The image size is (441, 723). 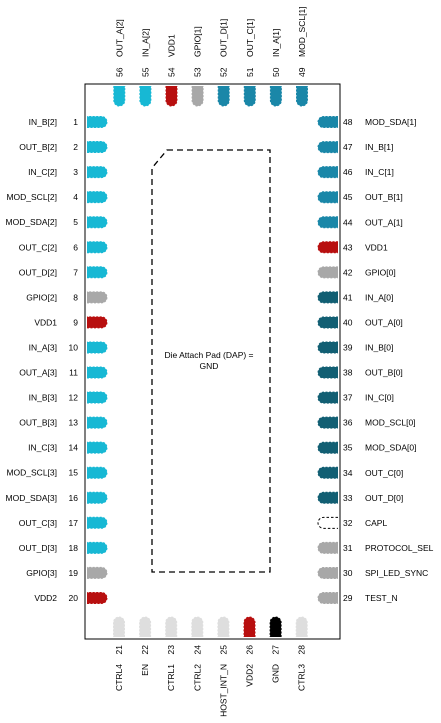 I want to click on pin-label-8: GPIO[2], so click(x=41, y=297).